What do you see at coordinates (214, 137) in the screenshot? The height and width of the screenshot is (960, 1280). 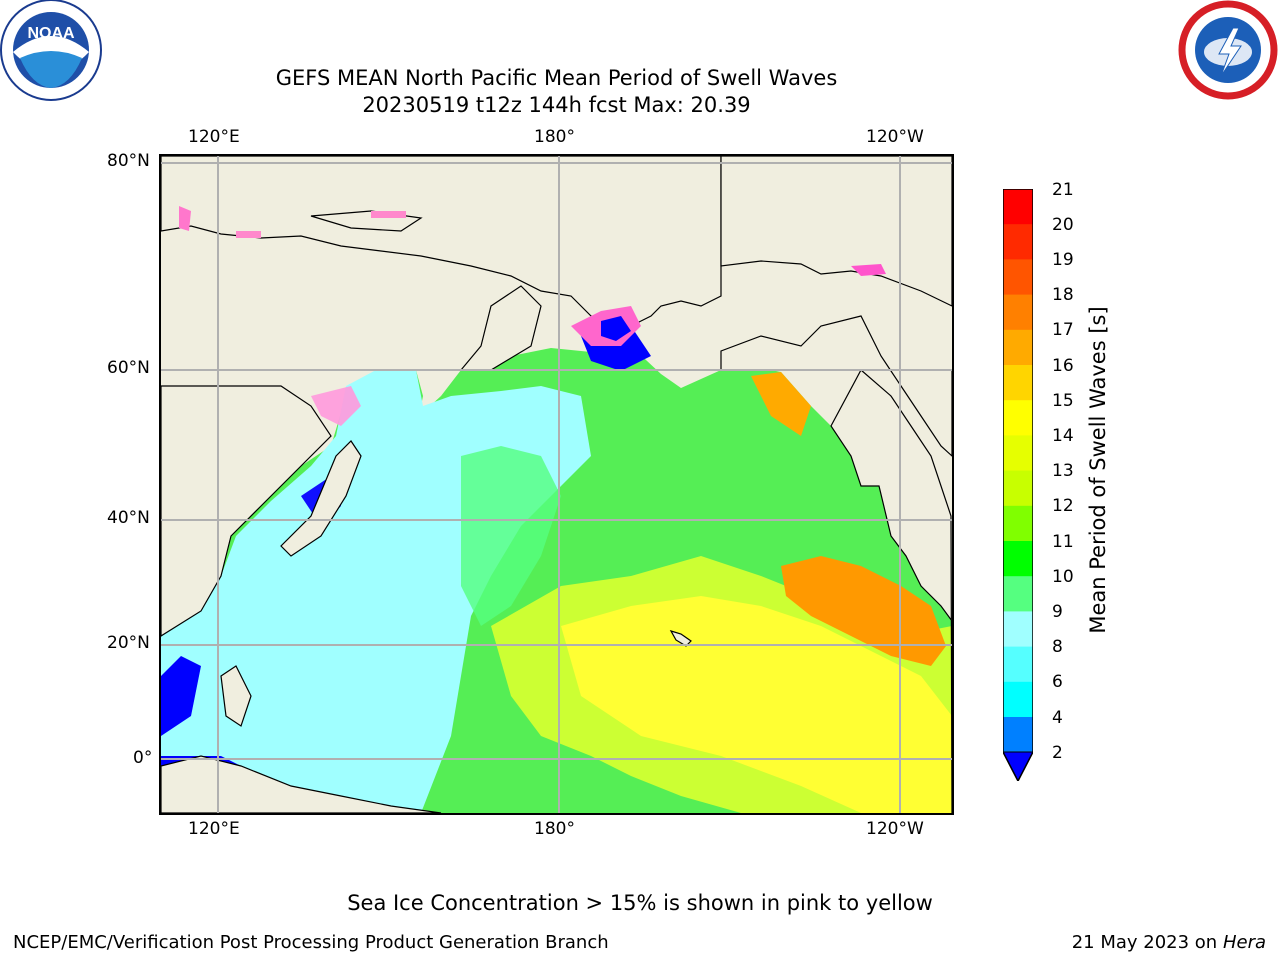 I see `lon-tick-top: 120°E` at bounding box center [214, 137].